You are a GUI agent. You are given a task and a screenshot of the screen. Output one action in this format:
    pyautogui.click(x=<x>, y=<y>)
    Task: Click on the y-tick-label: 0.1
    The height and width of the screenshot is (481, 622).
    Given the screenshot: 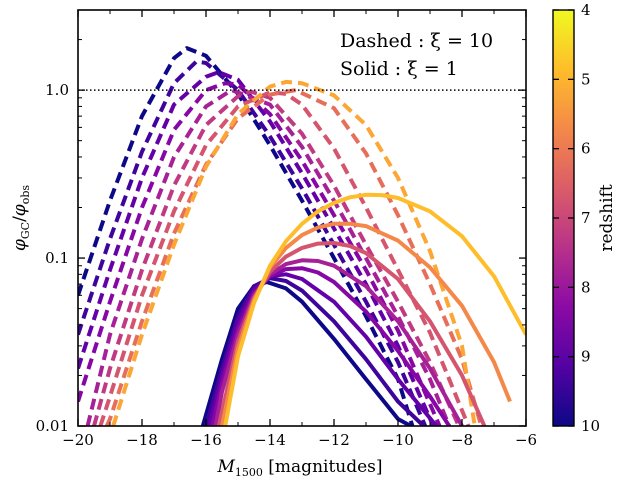 What is the action you would take?
    pyautogui.click(x=57, y=258)
    